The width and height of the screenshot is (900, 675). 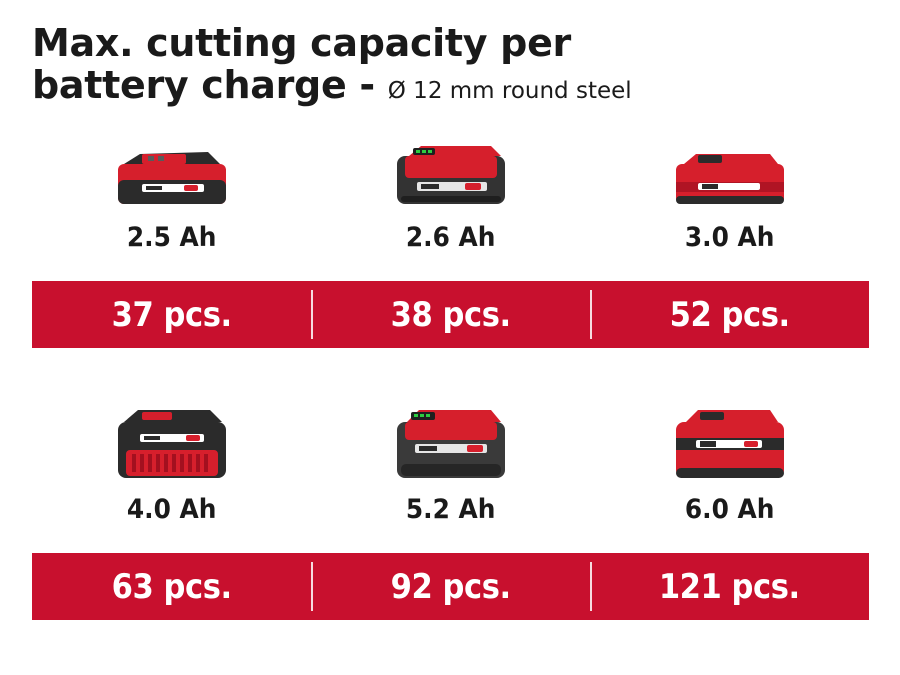 What do you see at coordinates (729, 444) in the screenshot?
I see `battery-6-0ah-icon` at bounding box center [729, 444].